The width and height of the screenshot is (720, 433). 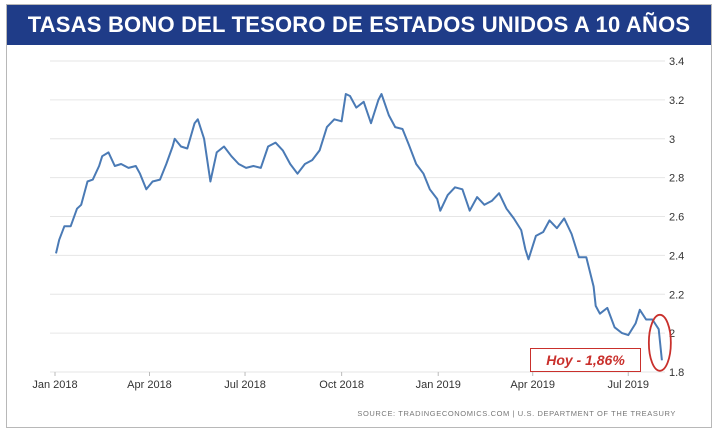 I want to click on x-tick-label: Apr 2019, so click(x=532, y=385).